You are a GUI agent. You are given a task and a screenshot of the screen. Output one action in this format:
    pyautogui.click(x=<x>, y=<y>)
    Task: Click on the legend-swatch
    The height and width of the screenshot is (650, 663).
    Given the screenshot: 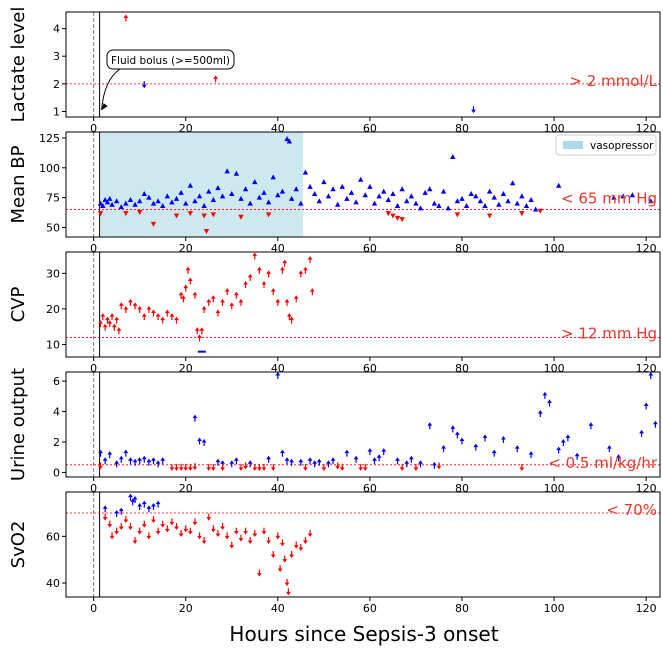 What is the action you would take?
    pyautogui.click(x=573, y=145)
    